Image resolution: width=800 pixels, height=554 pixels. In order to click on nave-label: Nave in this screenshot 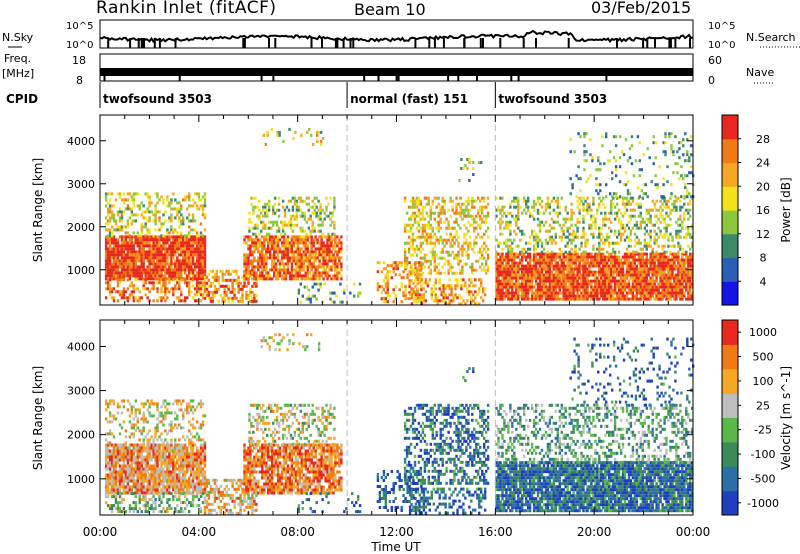, I will do `click(760, 72)`.